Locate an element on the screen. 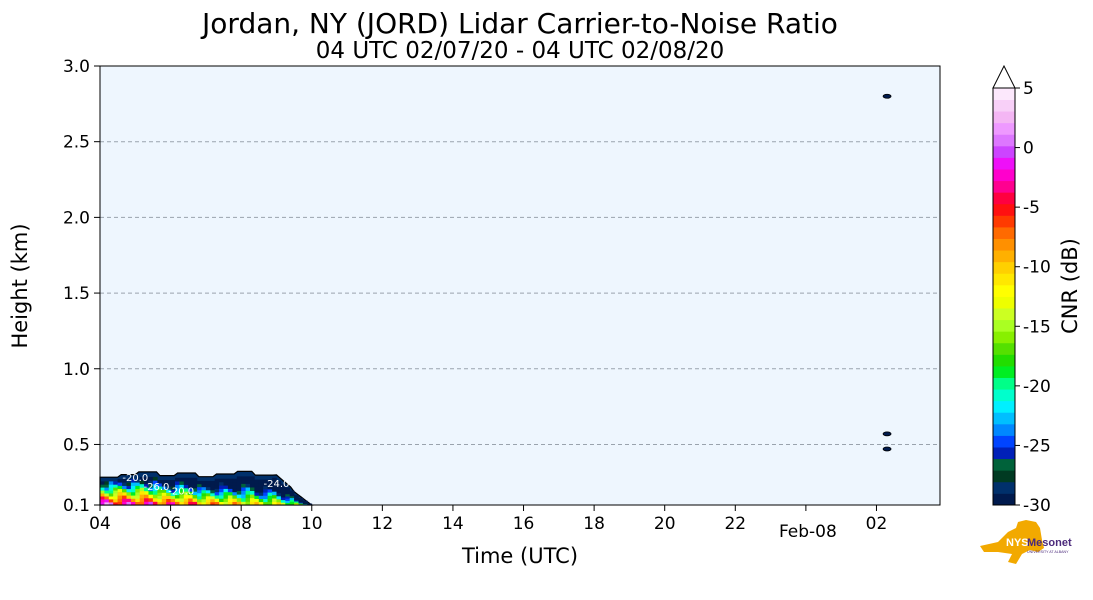  x-tick-label: 12 is located at coordinates (383, 524).